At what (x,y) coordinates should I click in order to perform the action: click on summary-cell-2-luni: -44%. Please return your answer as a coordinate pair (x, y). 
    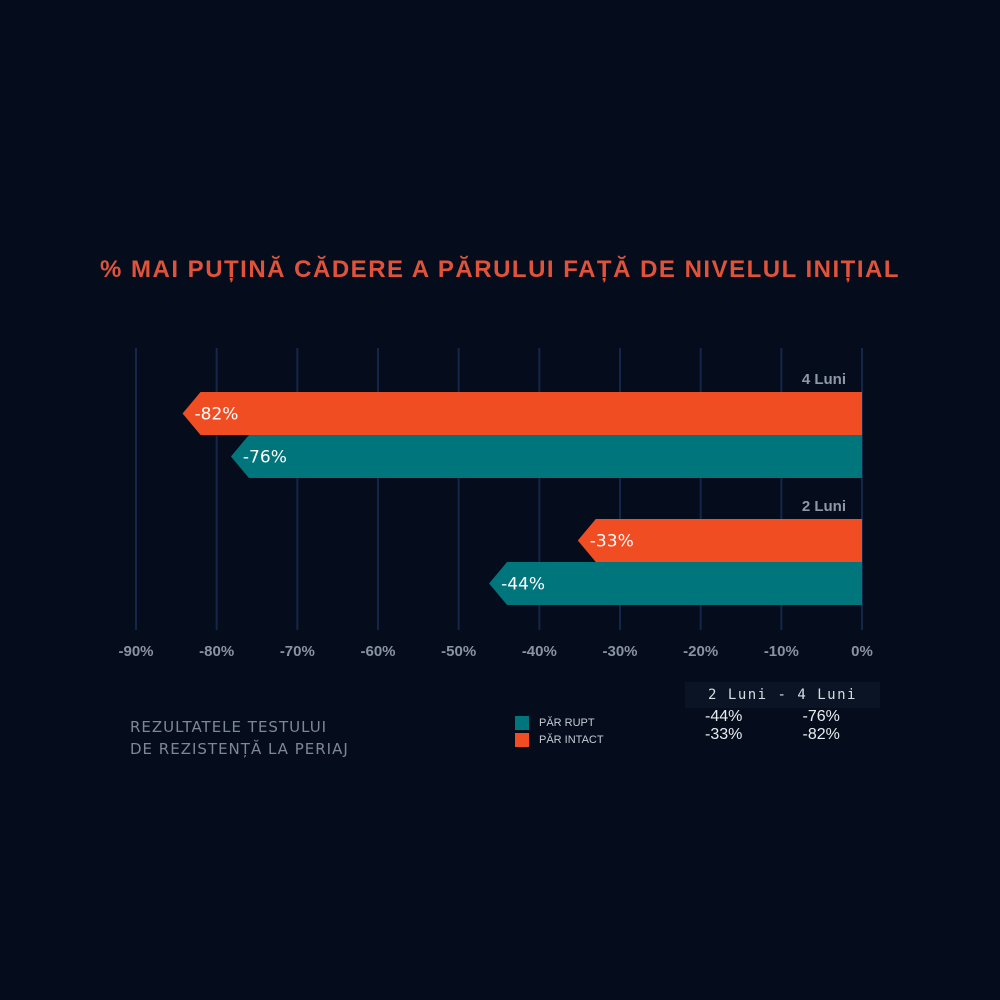
    Looking at the image, I should click on (724, 716).